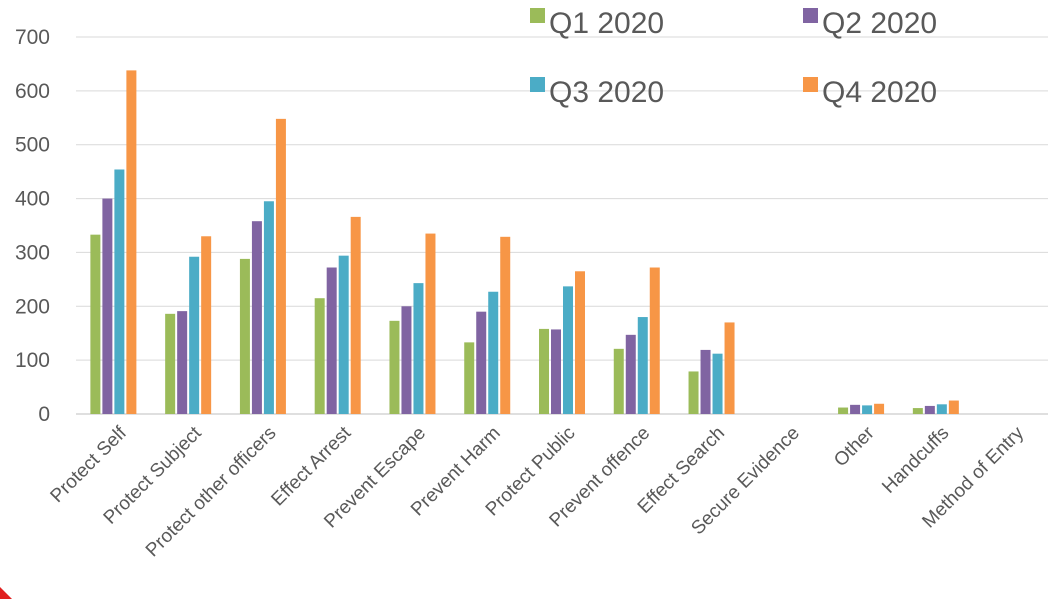  What do you see at coordinates (32, 145) in the screenshot?
I see `y-tick-label: 500` at bounding box center [32, 145].